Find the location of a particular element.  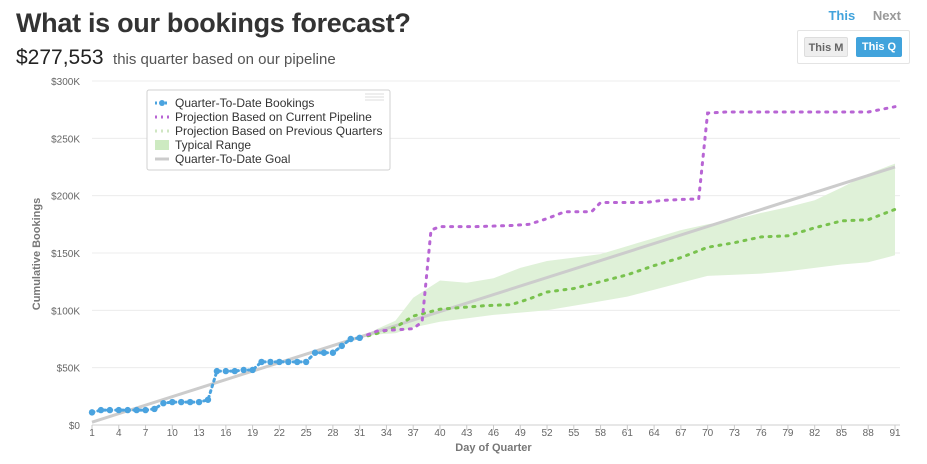

x-tick-label: 58 is located at coordinates (601, 433).